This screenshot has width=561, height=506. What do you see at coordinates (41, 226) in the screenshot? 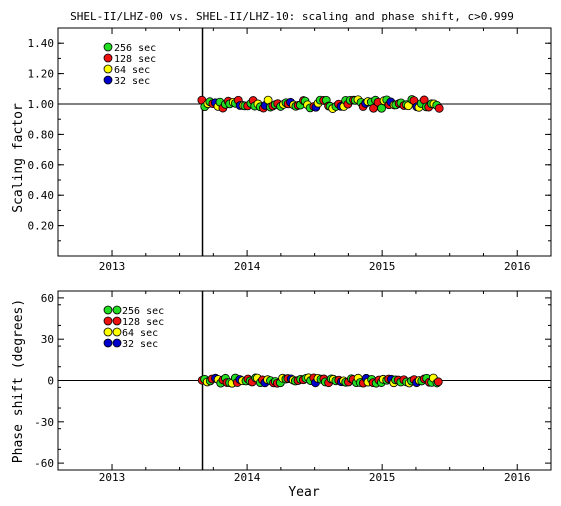
I see `y-tick-label: 0.20` at bounding box center [41, 226].